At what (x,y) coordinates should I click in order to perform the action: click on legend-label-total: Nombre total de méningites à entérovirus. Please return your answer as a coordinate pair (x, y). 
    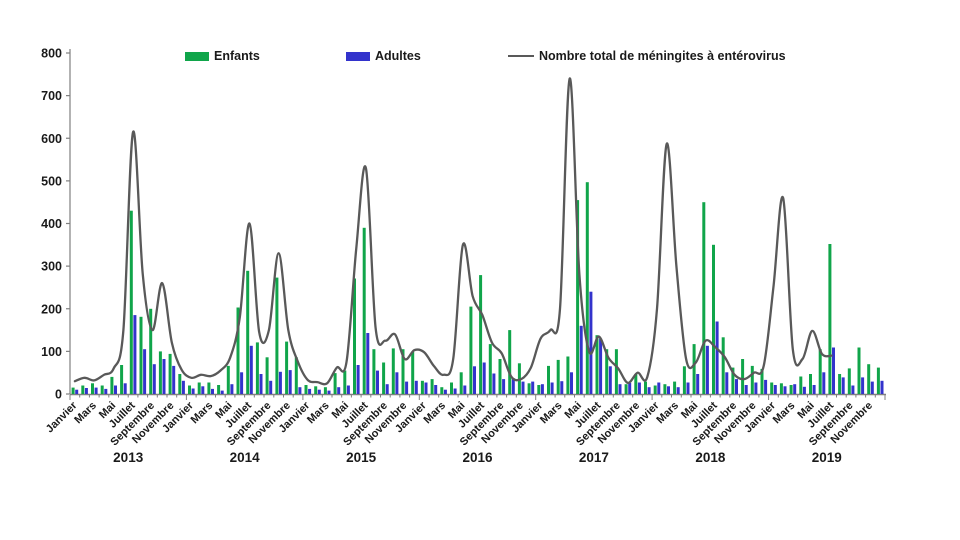
    Looking at the image, I should click on (662, 56).